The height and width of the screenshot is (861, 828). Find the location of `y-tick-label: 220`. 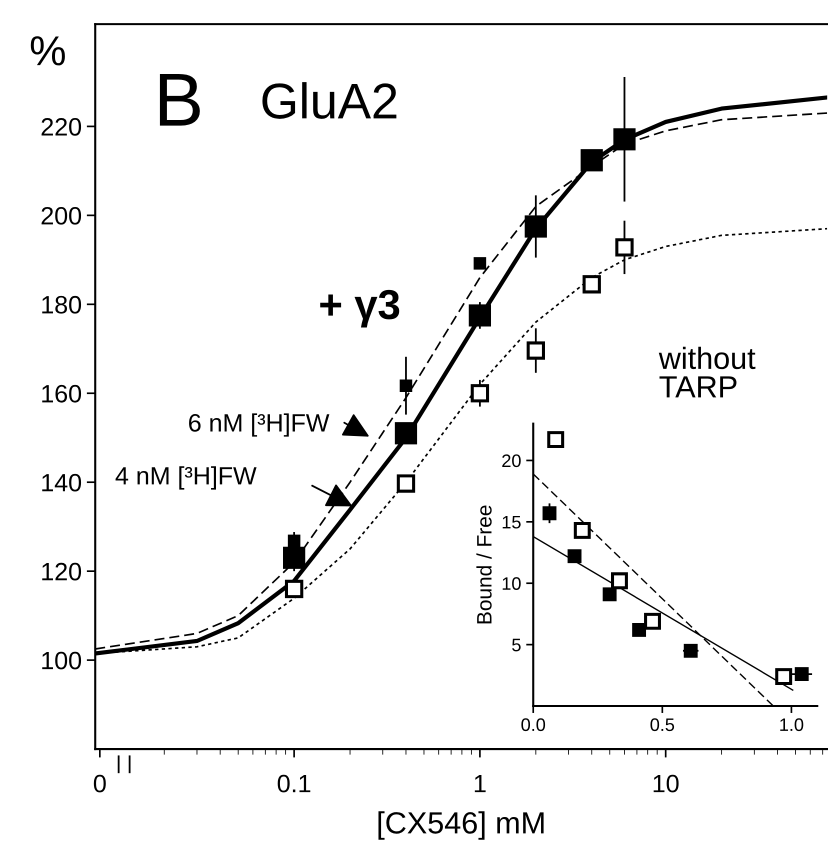

y-tick-label: 220 is located at coordinates (62, 127).